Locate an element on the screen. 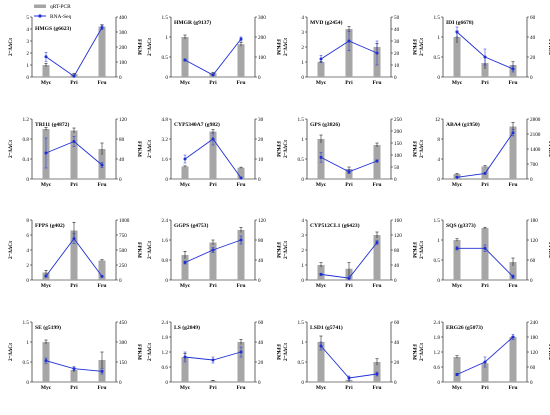  panel-title: HMGR (g9137) is located at coordinates (192, 22).